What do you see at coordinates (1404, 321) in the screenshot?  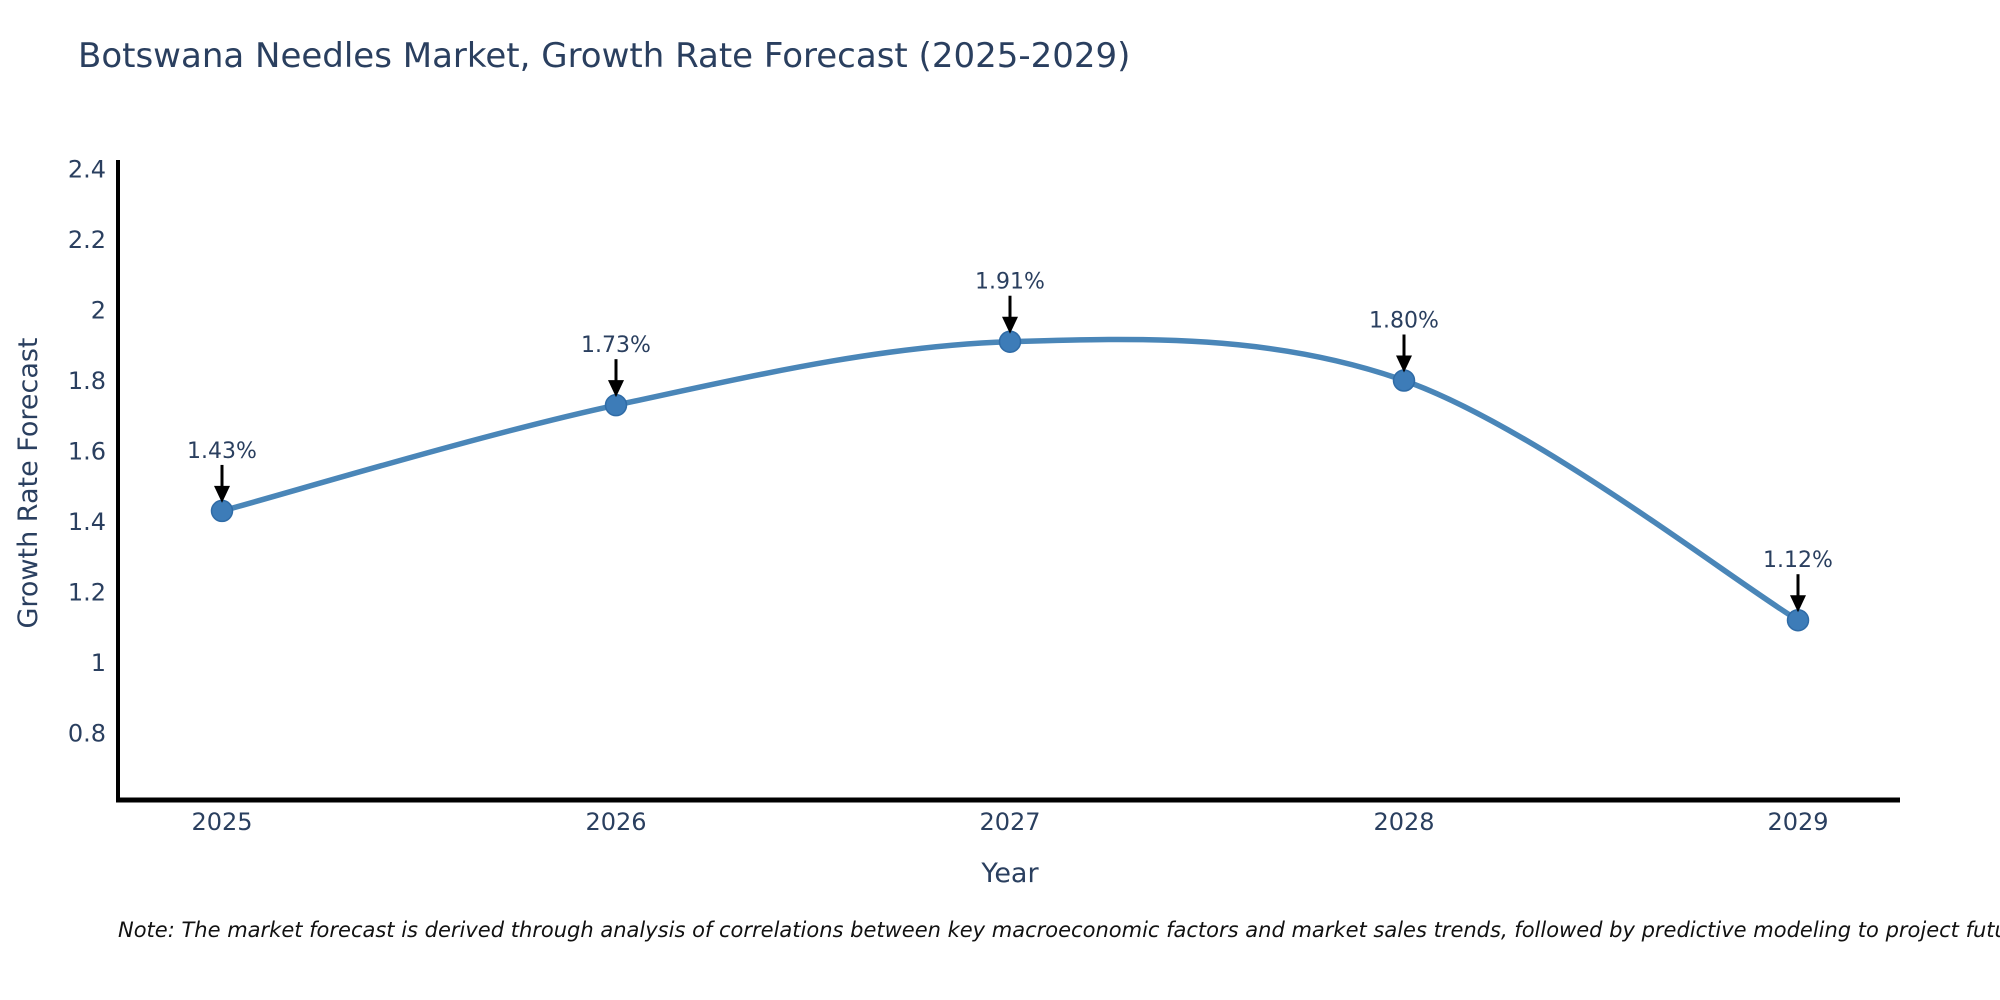 I see `data-point-label: 1.80%` at bounding box center [1404, 321].